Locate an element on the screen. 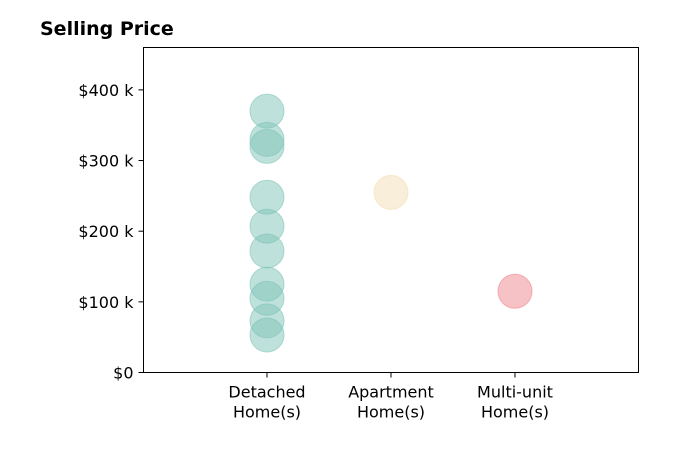 This screenshot has width=679, height=462. x-tick-label: Apartment Home(s) is located at coordinates (391, 402).